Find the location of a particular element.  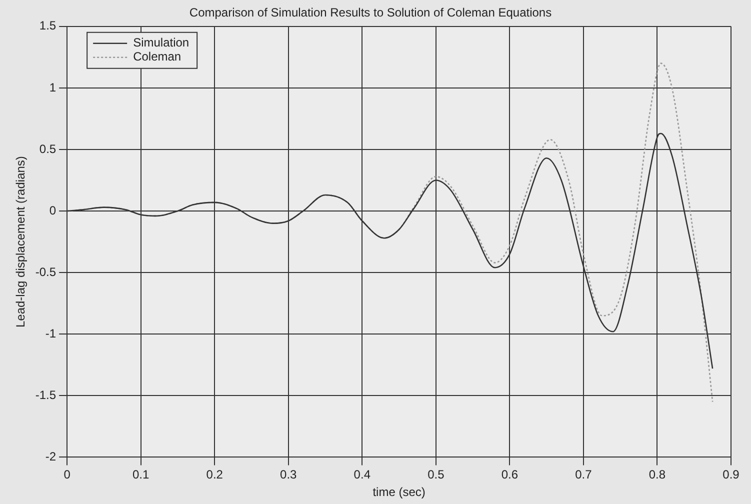

x-tick-label: 0.3 is located at coordinates (289, 475).